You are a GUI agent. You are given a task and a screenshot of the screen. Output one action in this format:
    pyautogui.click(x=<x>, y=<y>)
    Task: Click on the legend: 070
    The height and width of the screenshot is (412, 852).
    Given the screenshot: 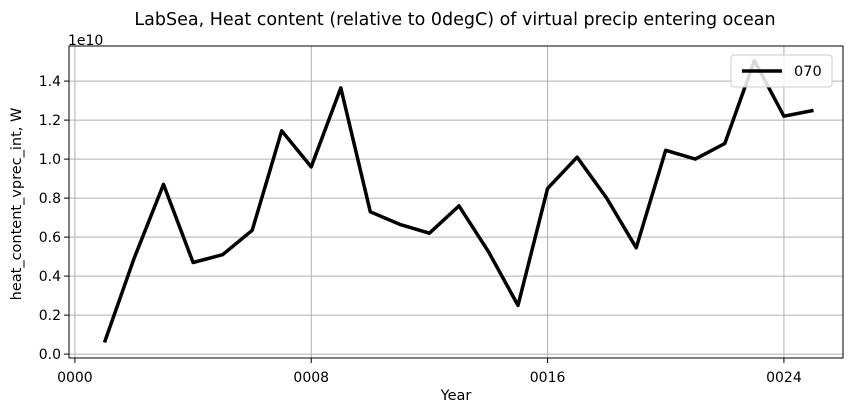 What is the action you would take?
    pyautogui.click(x=781, y=71)
    